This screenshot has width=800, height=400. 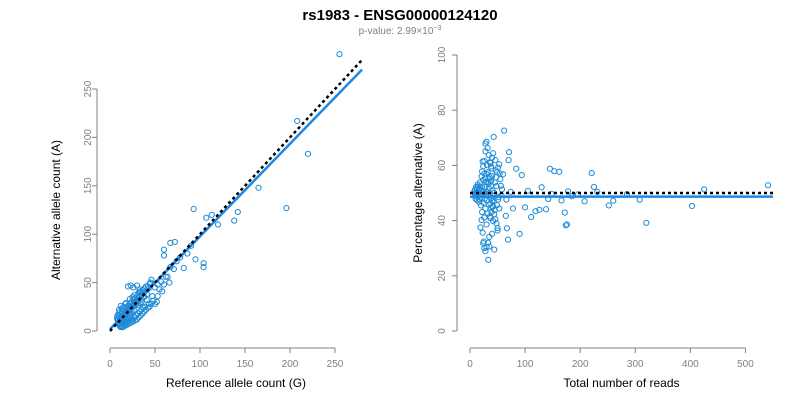 I want to click on x-axis-label: Total number of reads, so click(x=621, y=383).